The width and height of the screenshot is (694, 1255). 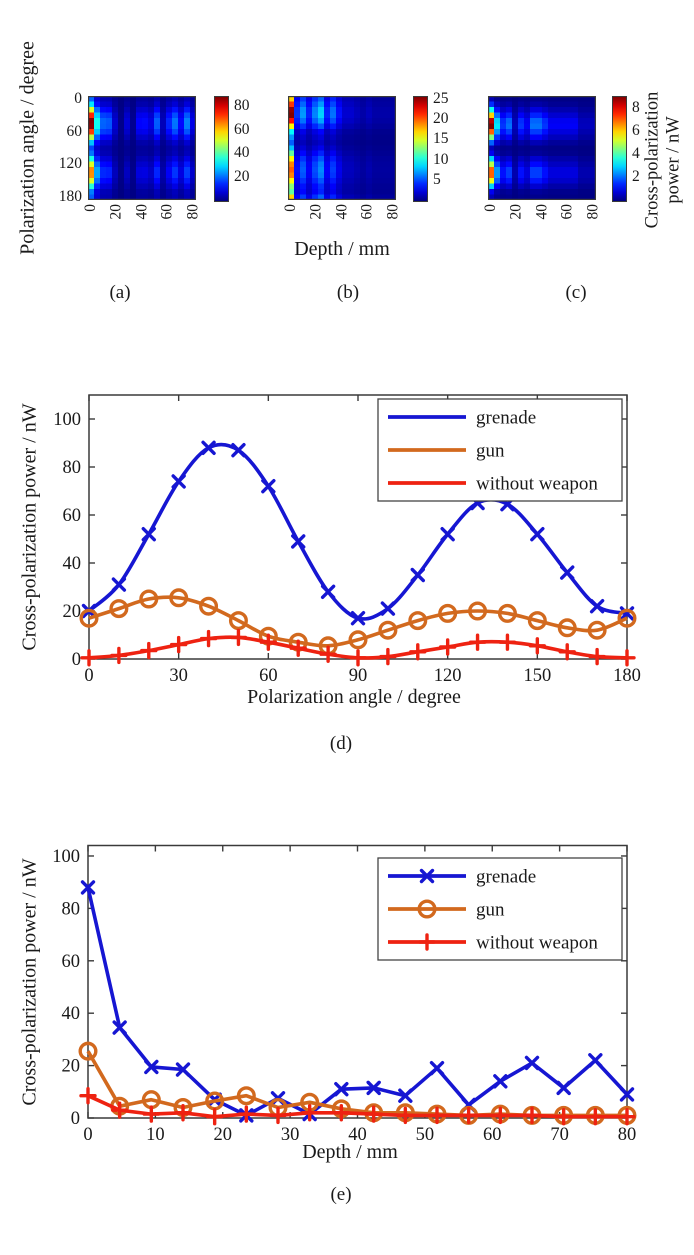 What do you see at coordinates (490, 451) in the screenshot?
I see `legend-label: gun` at bounding box center [490, 451].